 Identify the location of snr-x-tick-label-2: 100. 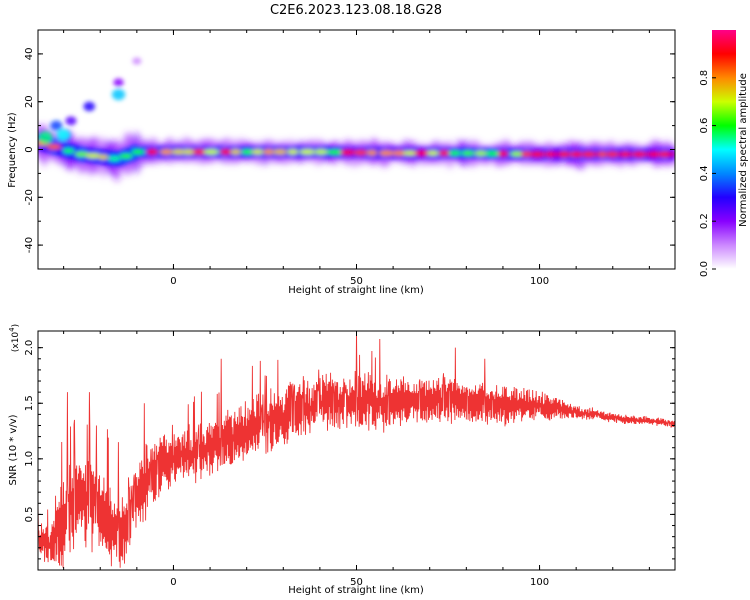
(539, 582).